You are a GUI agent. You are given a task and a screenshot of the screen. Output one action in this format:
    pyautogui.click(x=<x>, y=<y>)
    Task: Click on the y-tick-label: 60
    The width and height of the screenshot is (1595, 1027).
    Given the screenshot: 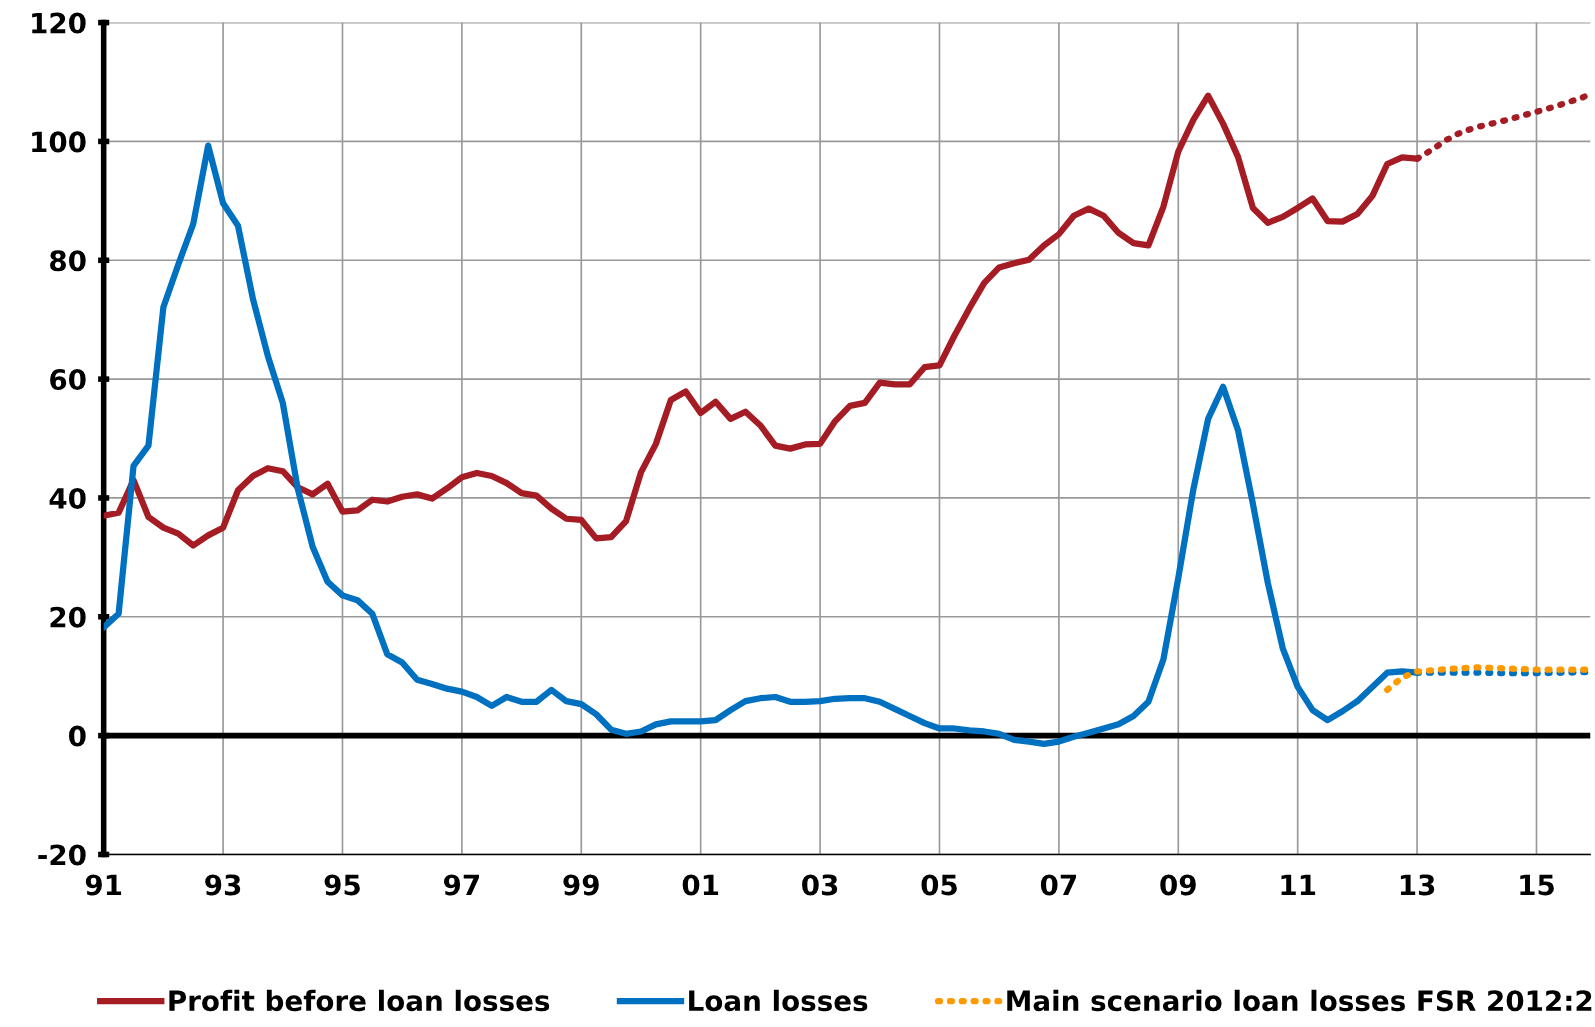 What is the action you would take?
    pyautogui.click(x=68, y=380)
    